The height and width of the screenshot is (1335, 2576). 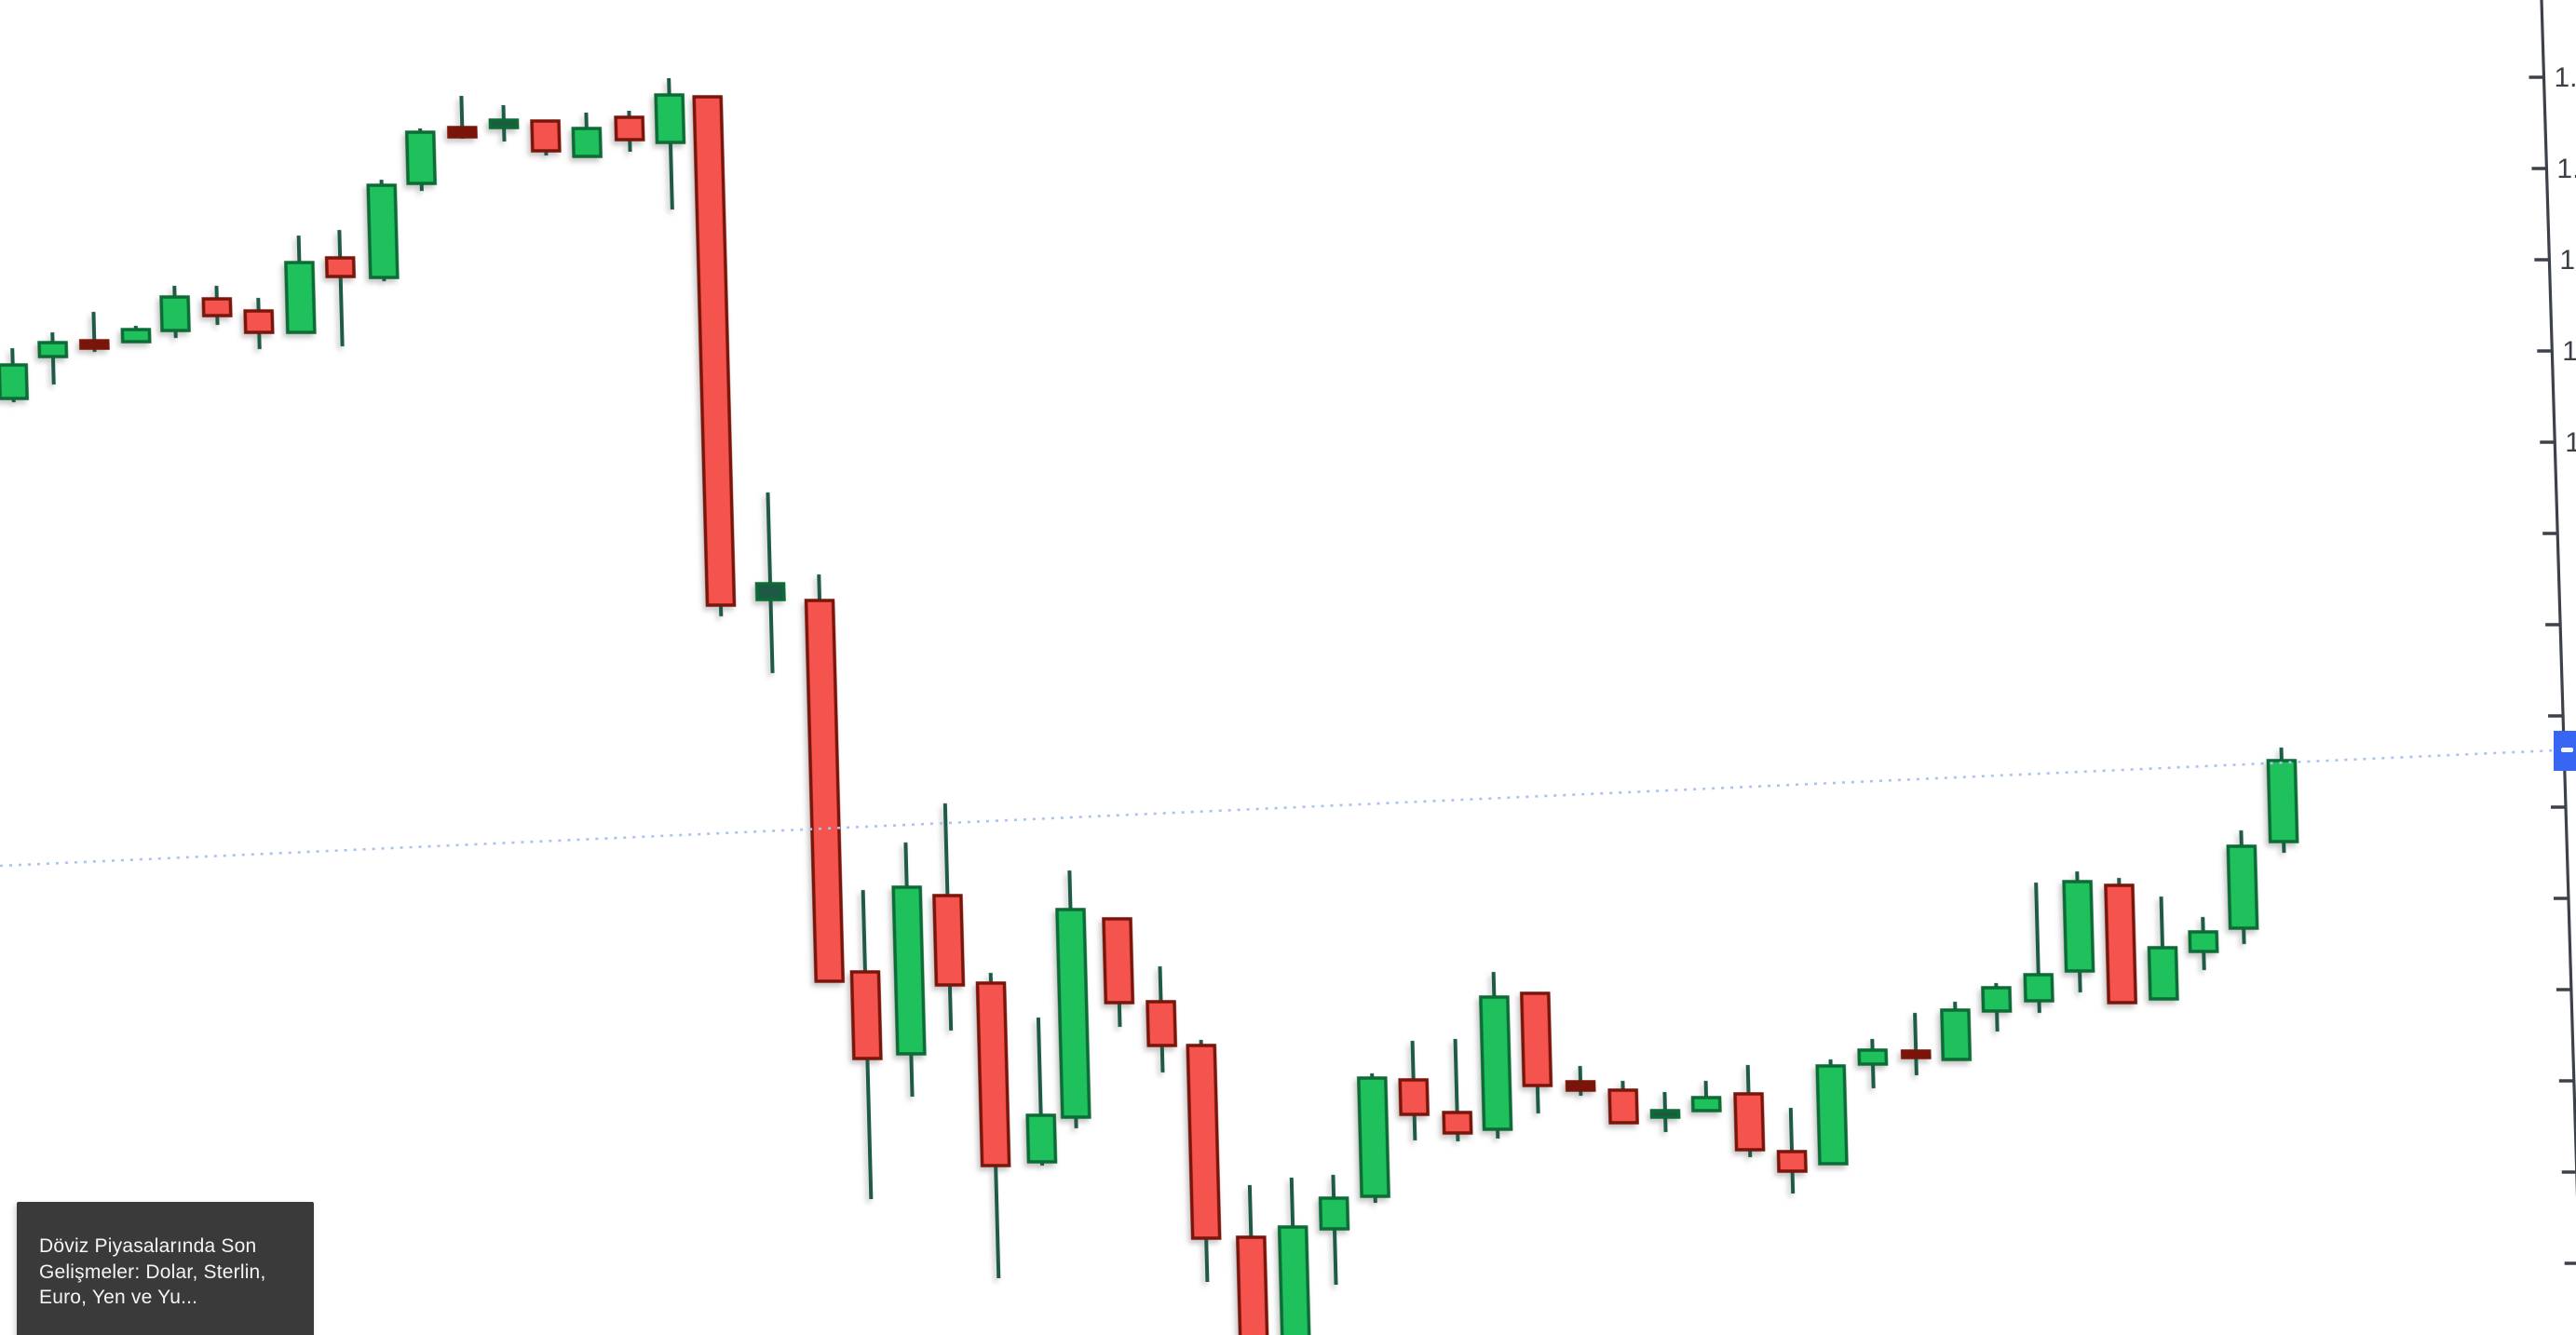 What do you see at coordinates (152, 1272) in the screenshot?
I see `news-headline-line: Gelişmeler: Dolar, Sterlin,` at bounding box center [152, 1272].